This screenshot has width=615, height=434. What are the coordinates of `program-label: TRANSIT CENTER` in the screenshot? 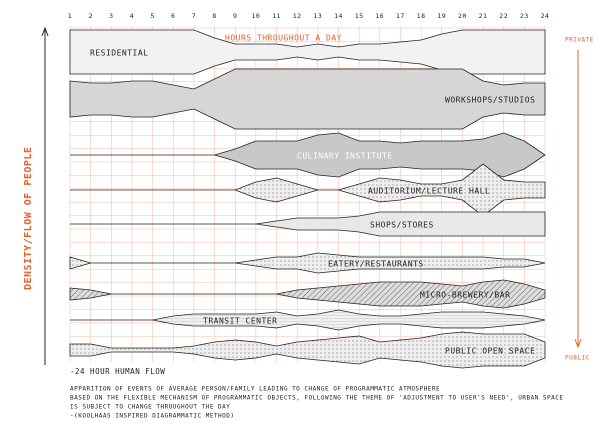 It's located at (240, 321).